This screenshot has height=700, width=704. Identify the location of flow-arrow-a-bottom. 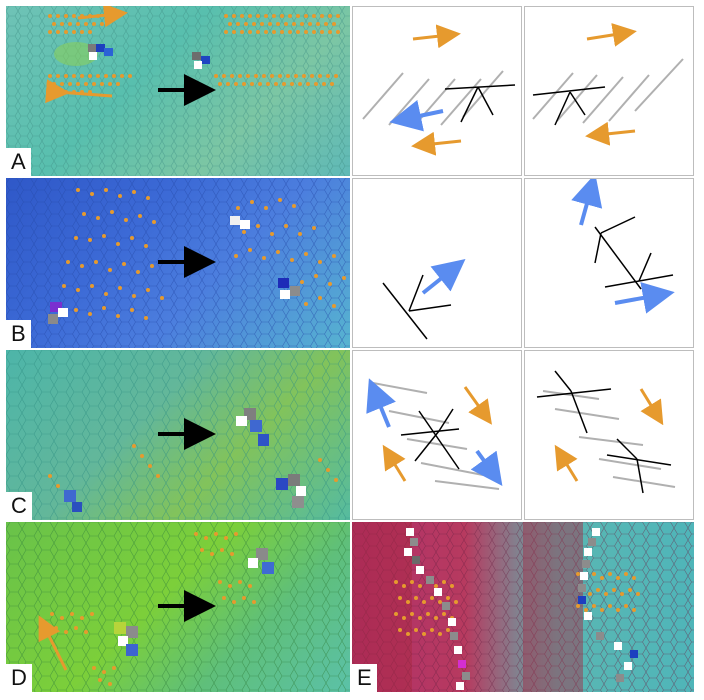
(79, 91).